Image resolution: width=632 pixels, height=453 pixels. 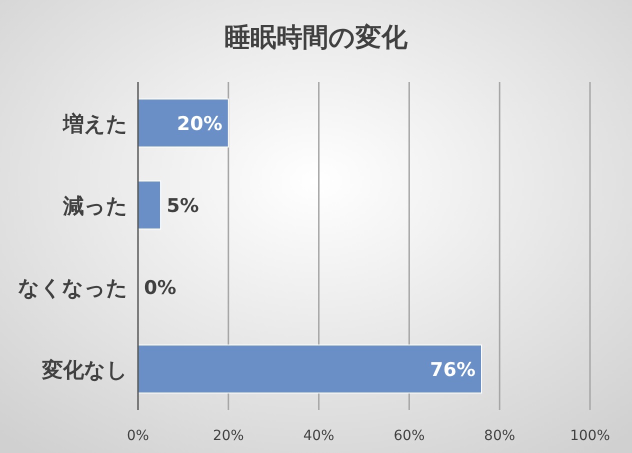 I want to click on x-tick-label: 40%, so click(x=318, y=436).